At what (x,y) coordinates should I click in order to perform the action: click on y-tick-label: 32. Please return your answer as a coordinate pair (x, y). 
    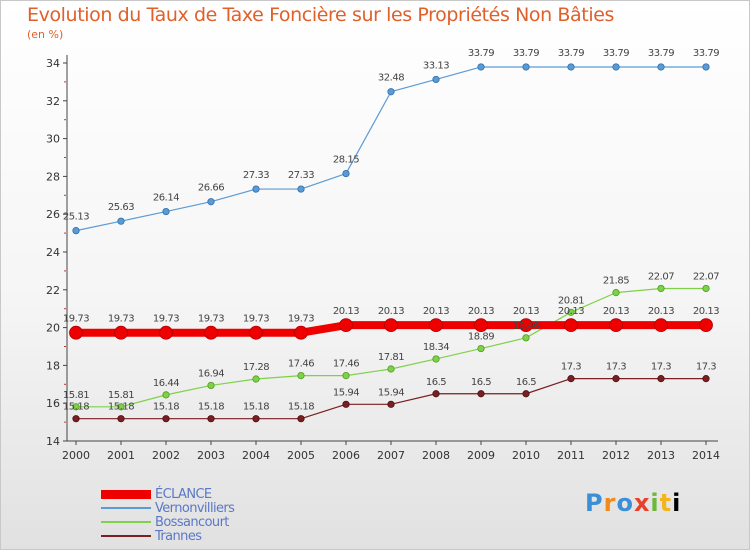
    Looking at the image, I should click on (53, 101).